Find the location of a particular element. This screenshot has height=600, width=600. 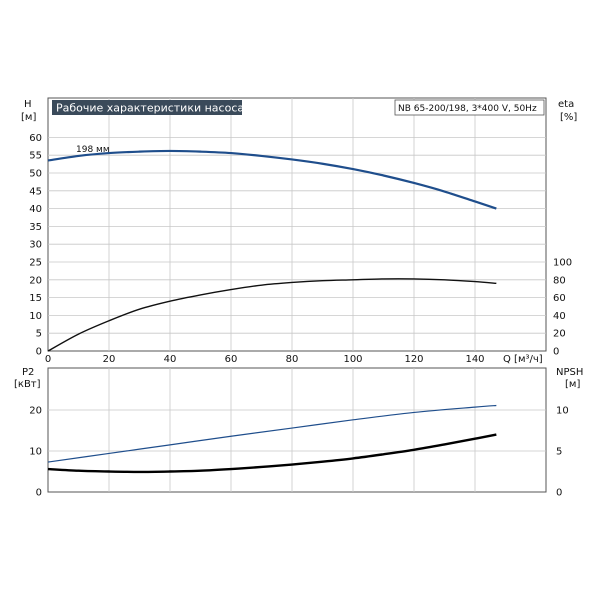

y-left-unit-top: [м] is located at coordinates (28, 117).